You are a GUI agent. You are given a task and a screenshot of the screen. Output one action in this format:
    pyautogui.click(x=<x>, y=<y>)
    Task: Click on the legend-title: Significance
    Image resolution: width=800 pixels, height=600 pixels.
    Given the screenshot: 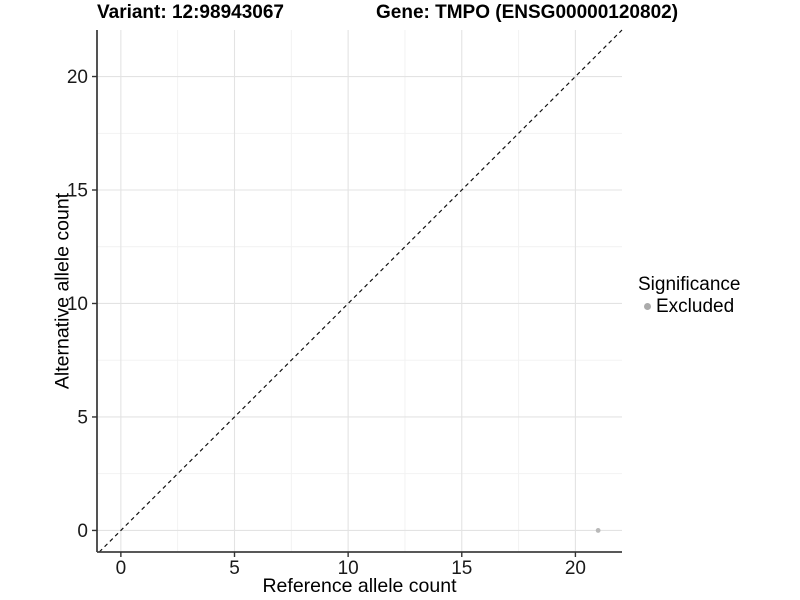 What is the action you would take?
    pyautogui.click(x=689, y=284)
    